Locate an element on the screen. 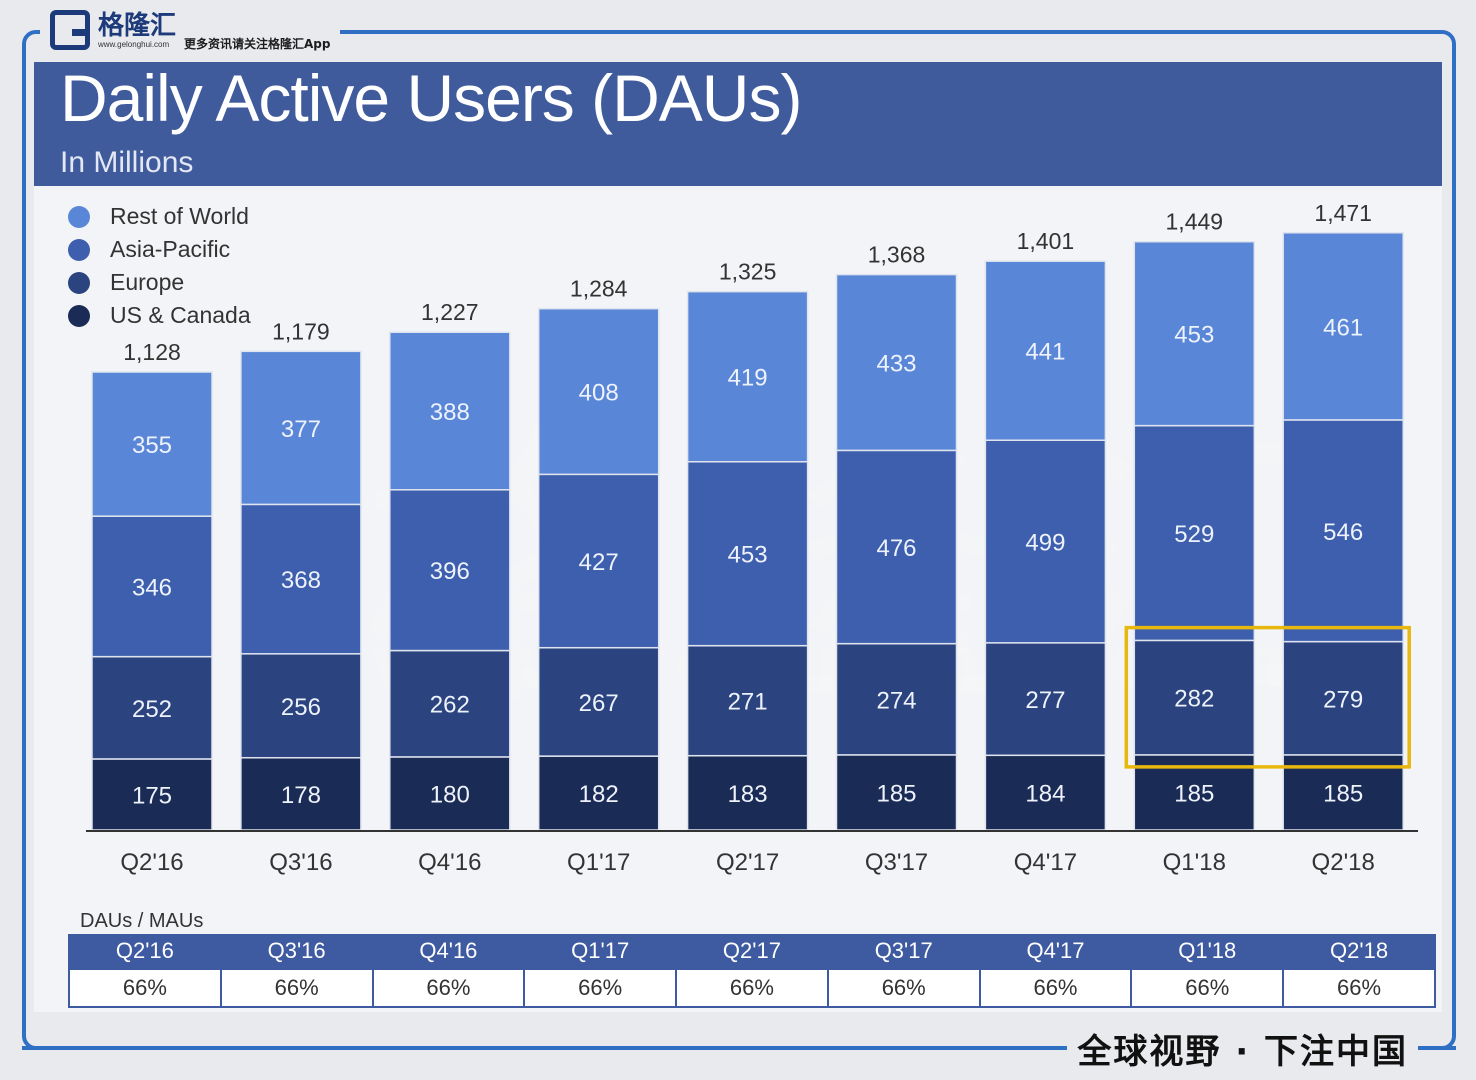 This screenshot has width=1476, height=1080. bar-value-label: 355 is located at coordinates (152, 445).